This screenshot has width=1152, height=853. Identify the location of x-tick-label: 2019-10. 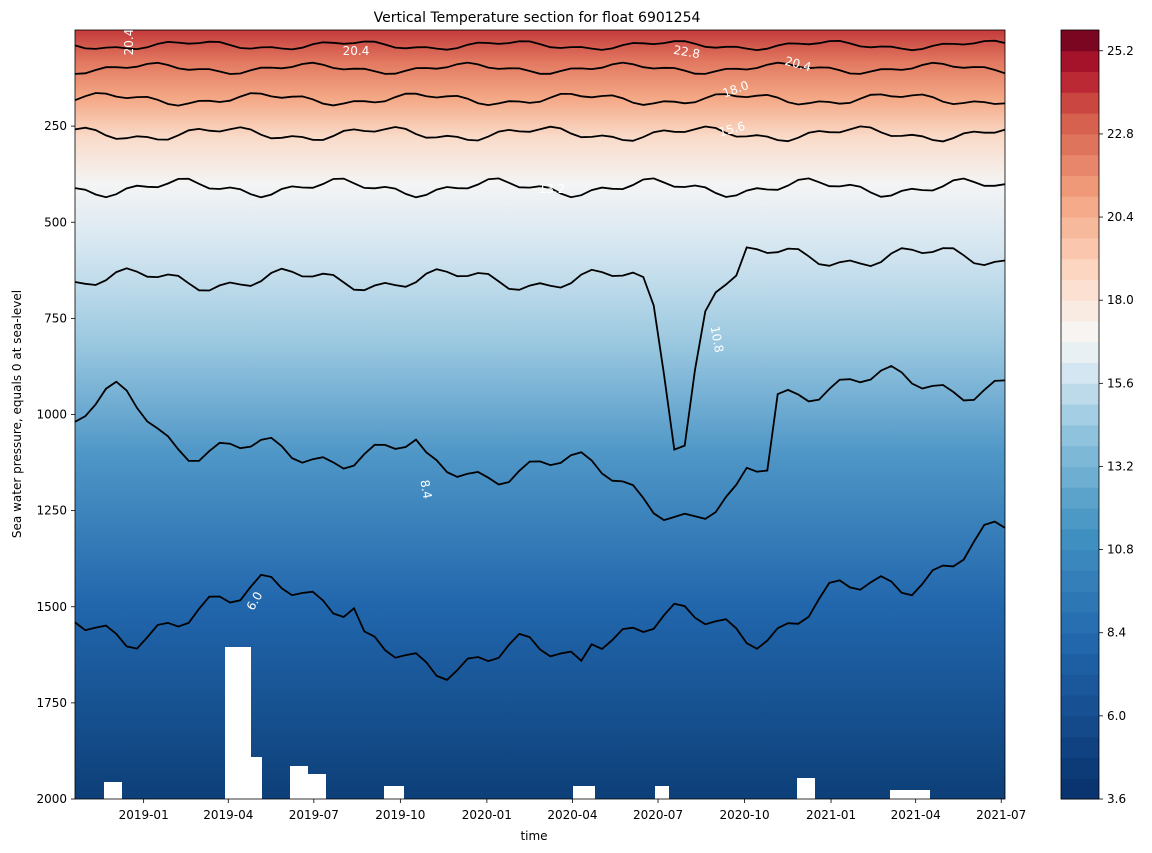
(400, 815).